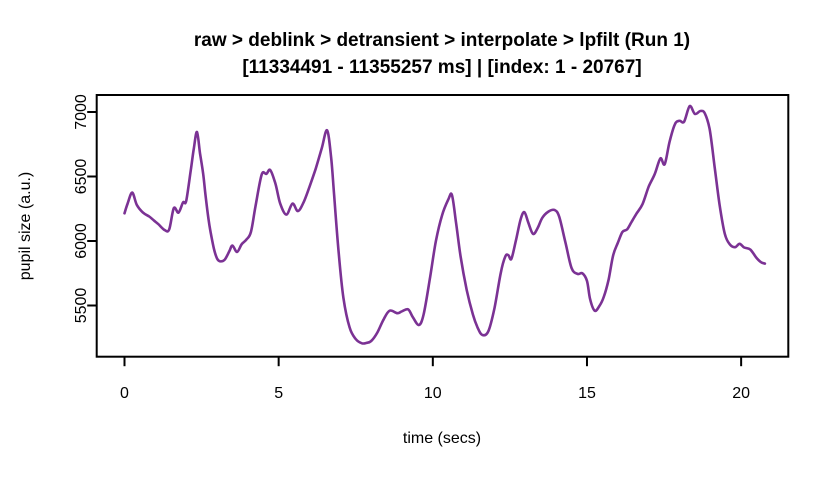  I want to click on x-tick-label: 15, so click(587, 393).